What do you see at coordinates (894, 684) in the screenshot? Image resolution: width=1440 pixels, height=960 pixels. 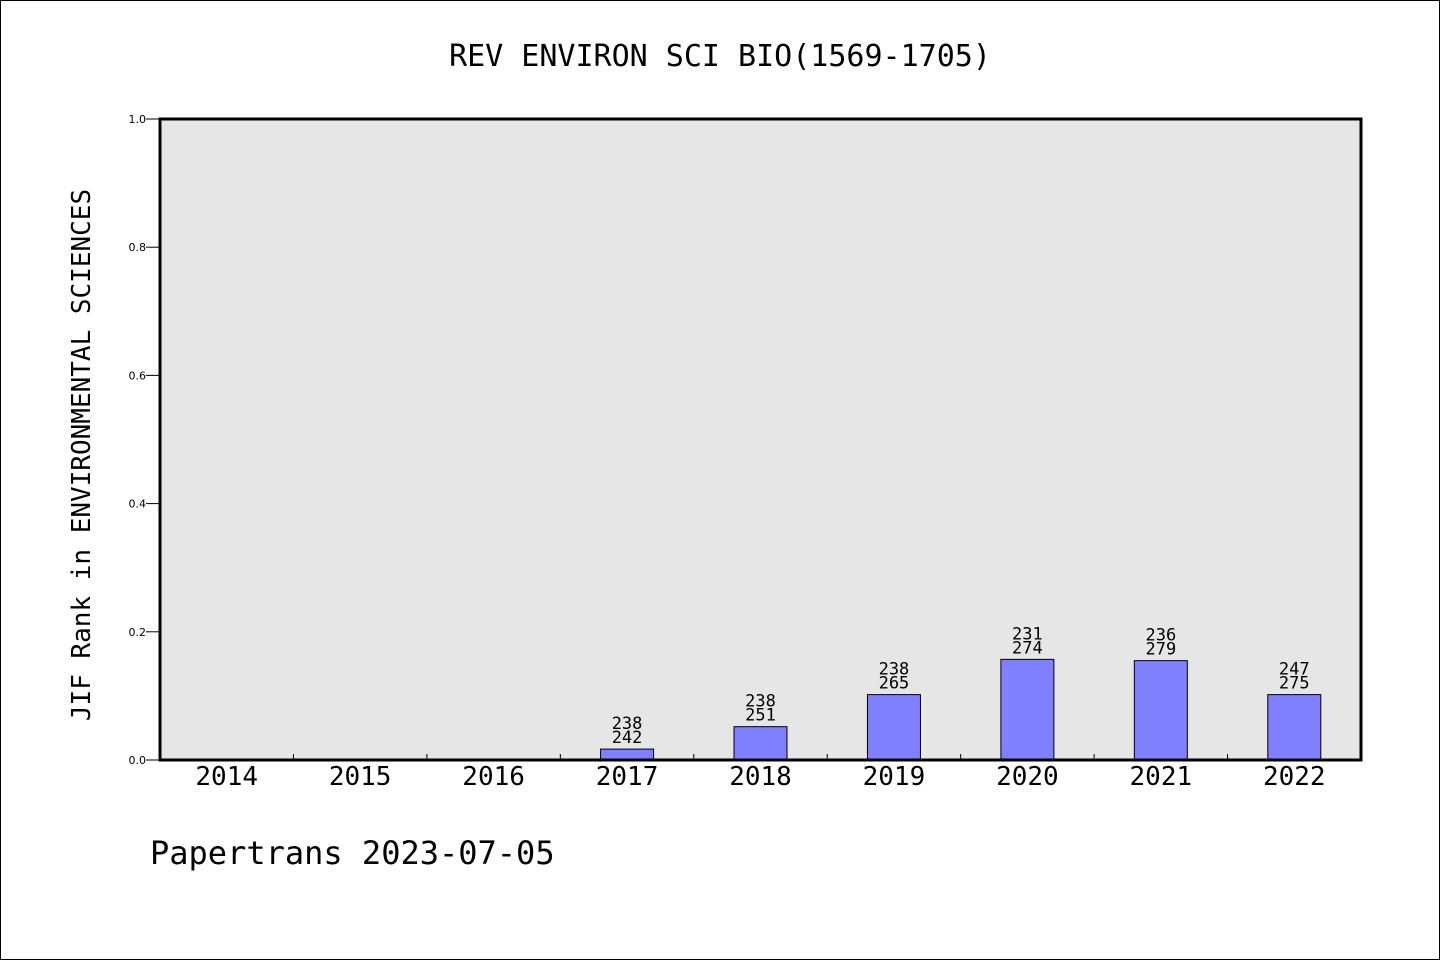 I see `bar-label-total: 265` at bounding box center [894, 684].